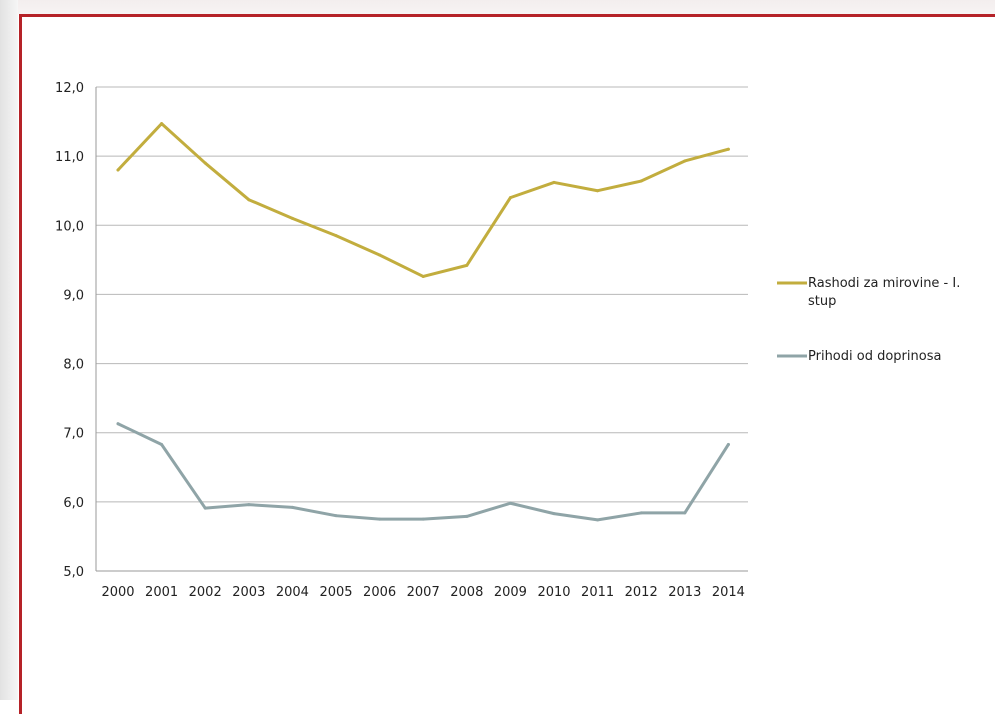  Describe the element at coordinates (497, 7) in the screenshot. I see `window-top-shadow` at that location.